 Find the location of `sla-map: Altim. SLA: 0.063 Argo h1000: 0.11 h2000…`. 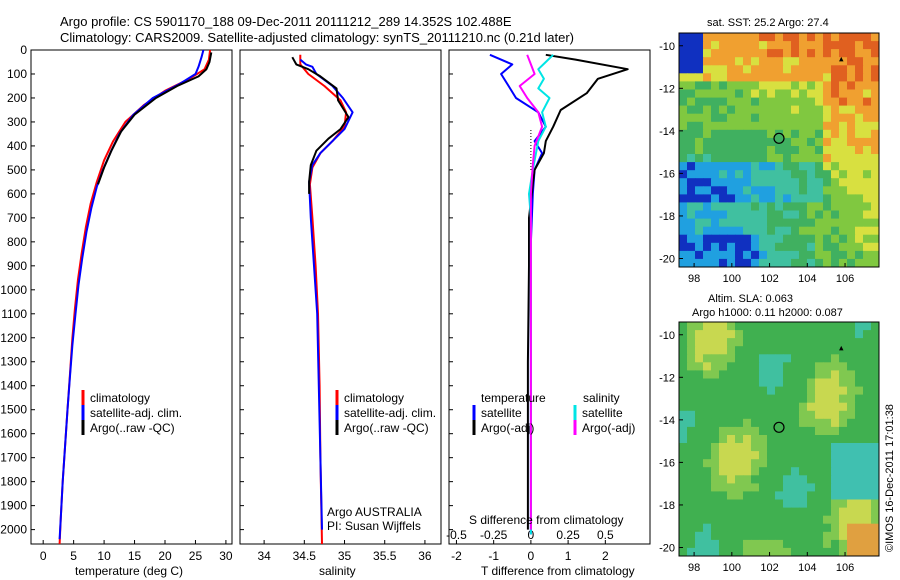

sla-map: Altim. SLA: 0.063 Argo h1000: 0.11 h2000… is located at coordinates (769, 433).